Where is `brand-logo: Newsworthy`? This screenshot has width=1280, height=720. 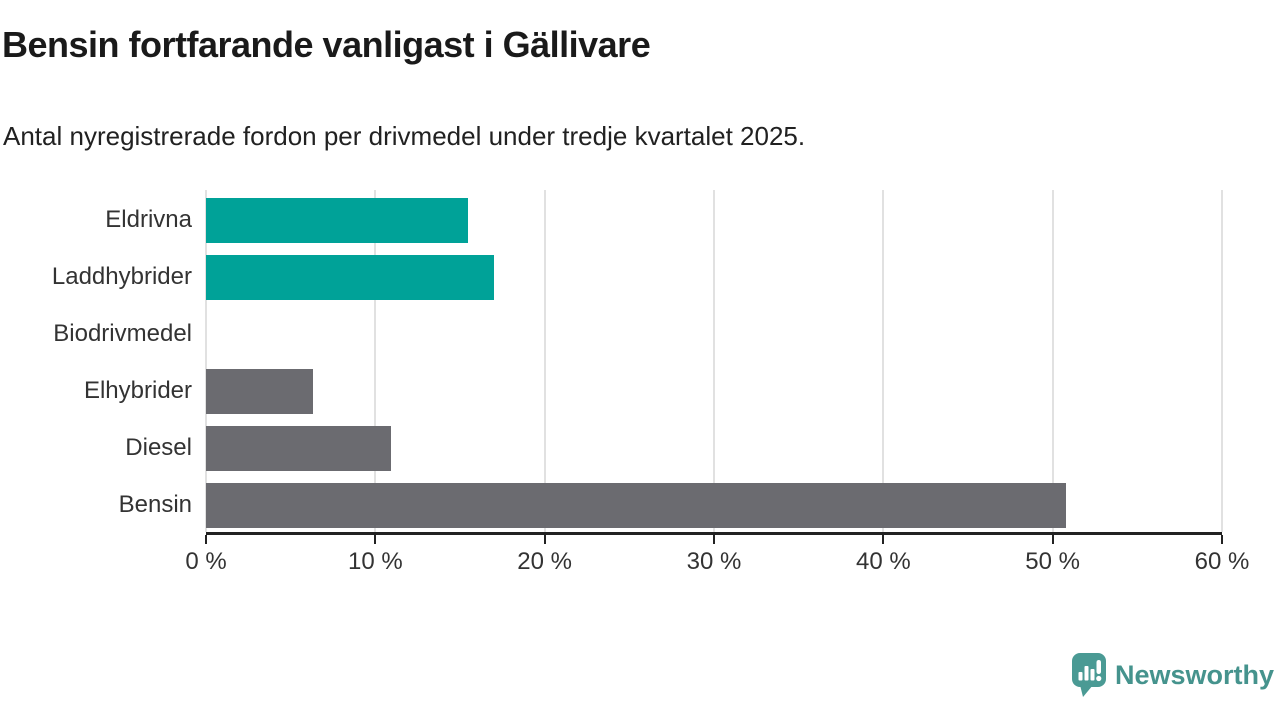
brand-logo: Newsworthy is located at coordinates (1172, 675).